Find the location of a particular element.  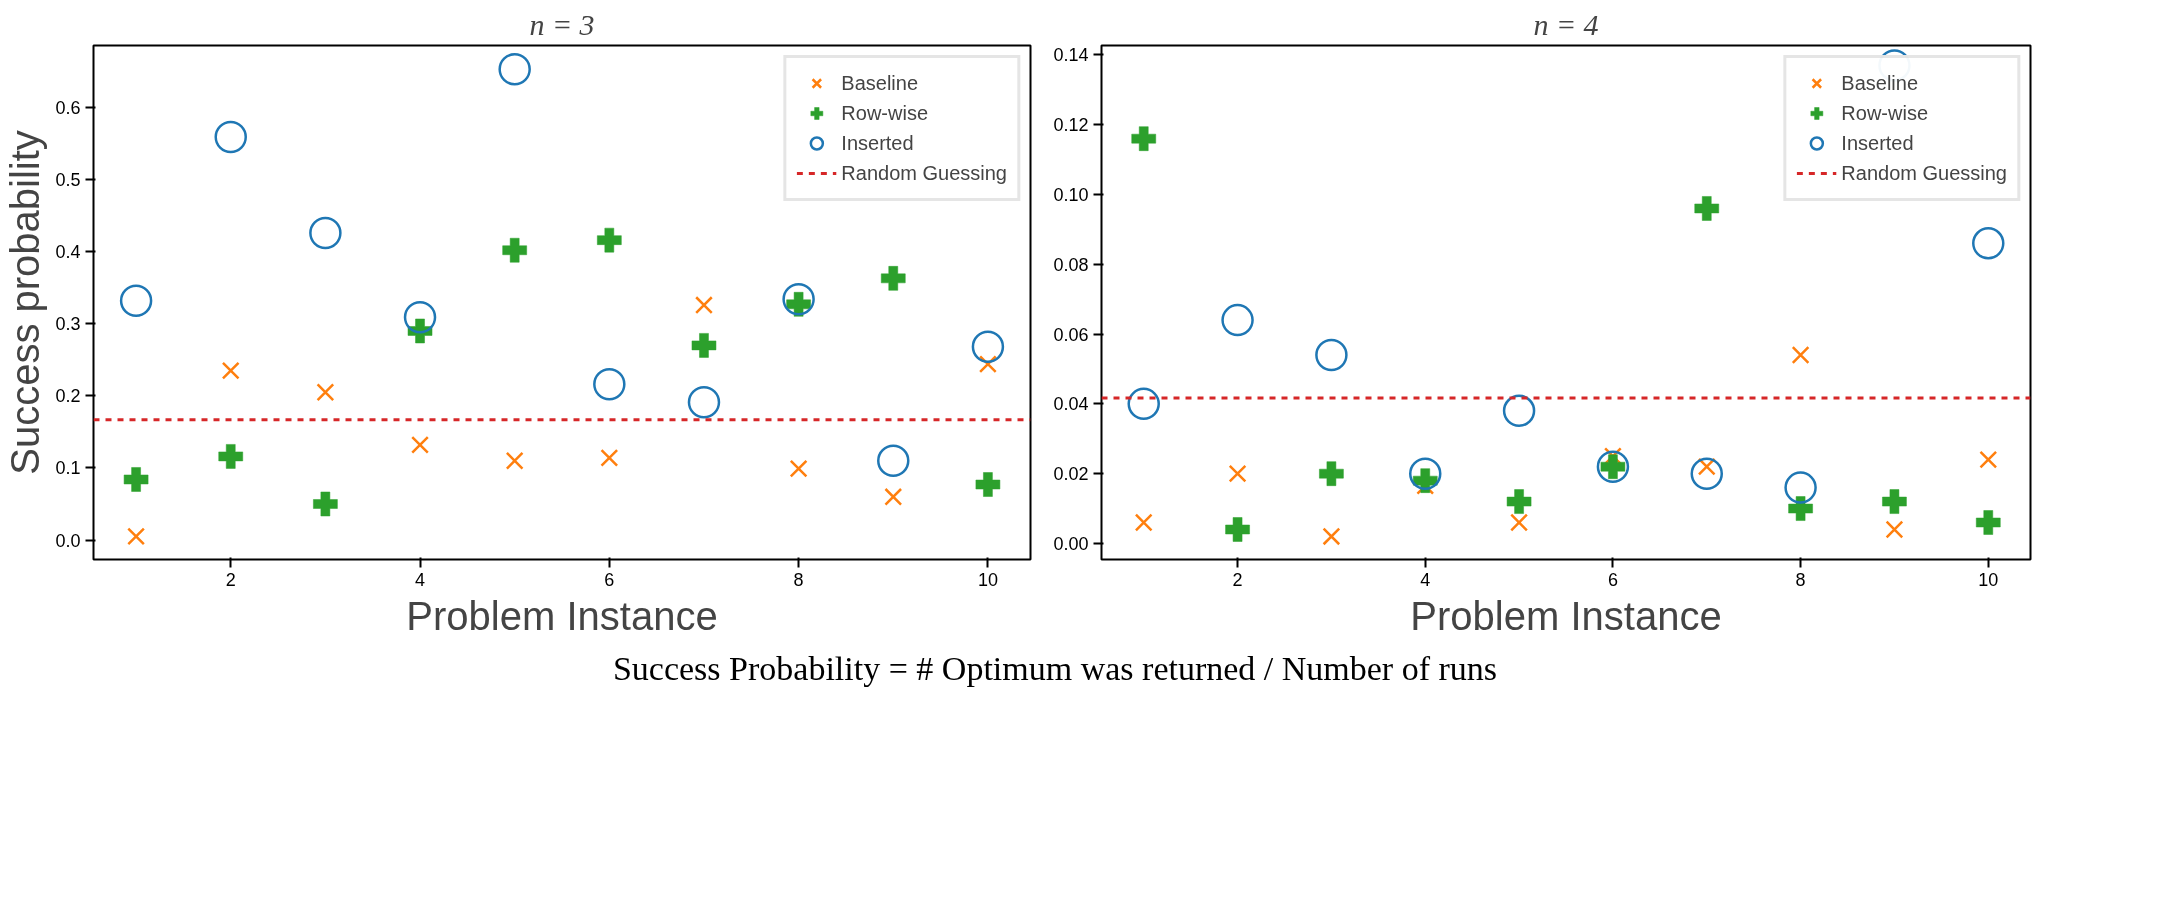

y-tick-label: 0.14 is located at coordinates (1071, 55).